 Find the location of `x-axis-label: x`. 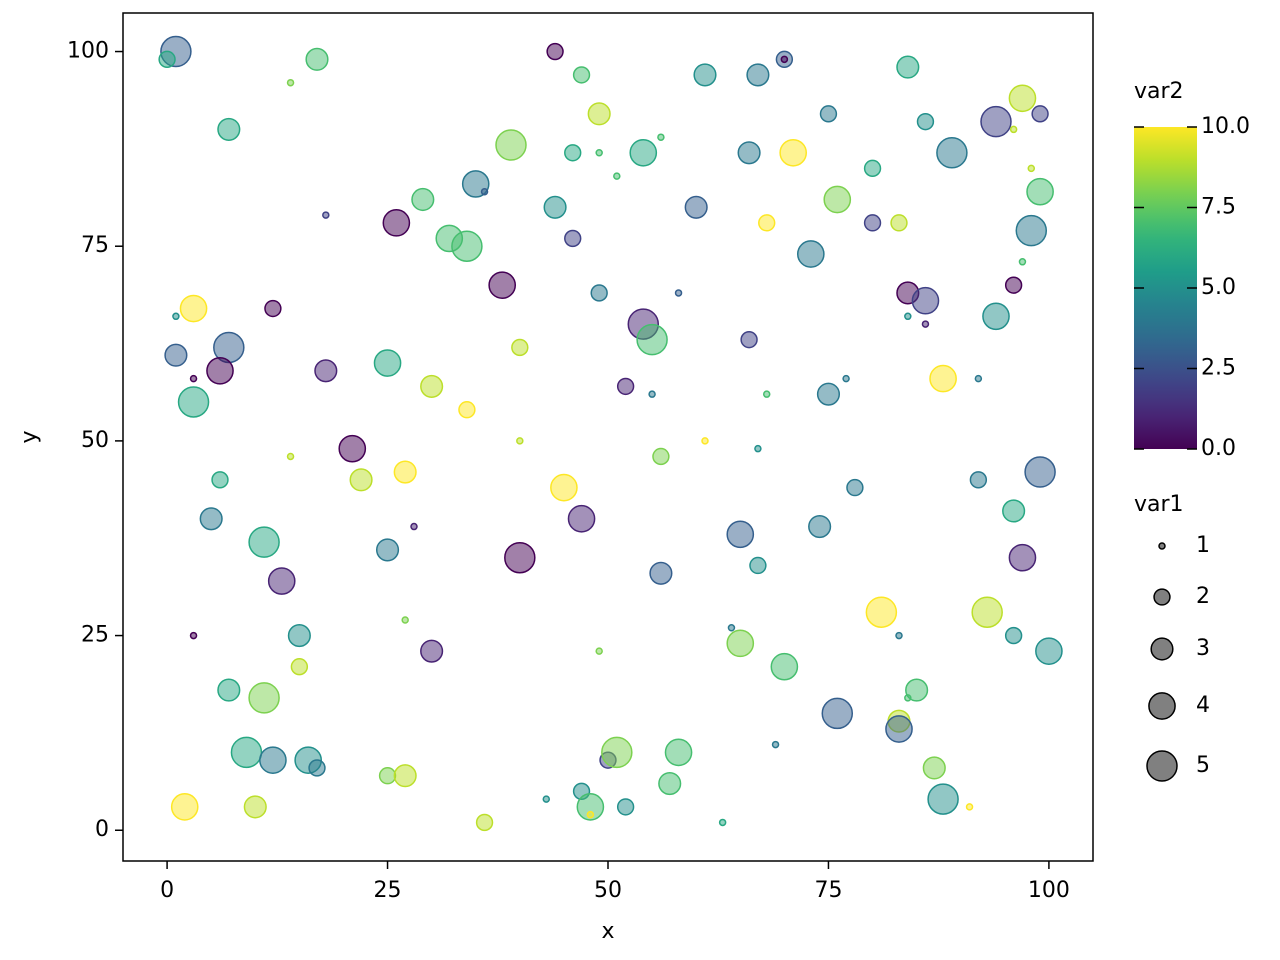

x-axis-label: x is located at coordinates (607, 931).